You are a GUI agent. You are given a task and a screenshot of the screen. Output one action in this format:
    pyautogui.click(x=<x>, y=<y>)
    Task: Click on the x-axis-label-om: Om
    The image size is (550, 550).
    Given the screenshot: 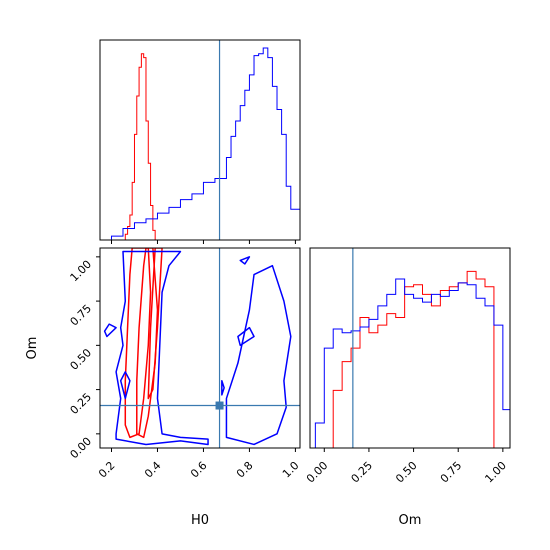 What is the action you would take?
    pyautogui.click(x=410, y=520)
    